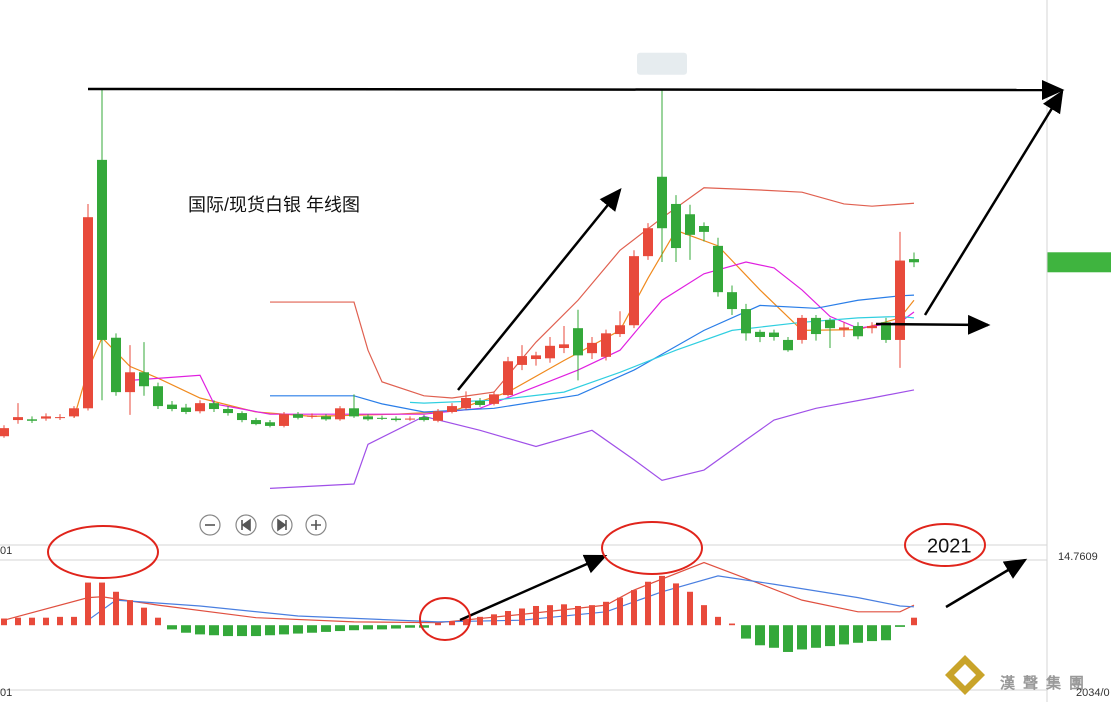 This screenshot has height=702, width=1111. I want to click on forward-button, so click(282, 525).